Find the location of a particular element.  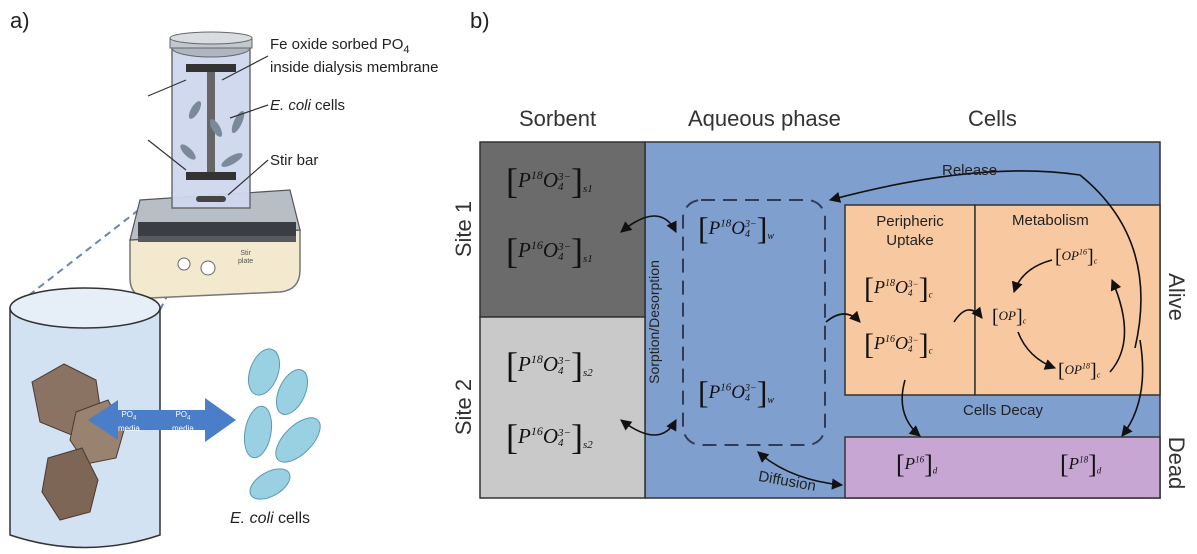

panel-b-label: b) is located at coordinates (480, 20).